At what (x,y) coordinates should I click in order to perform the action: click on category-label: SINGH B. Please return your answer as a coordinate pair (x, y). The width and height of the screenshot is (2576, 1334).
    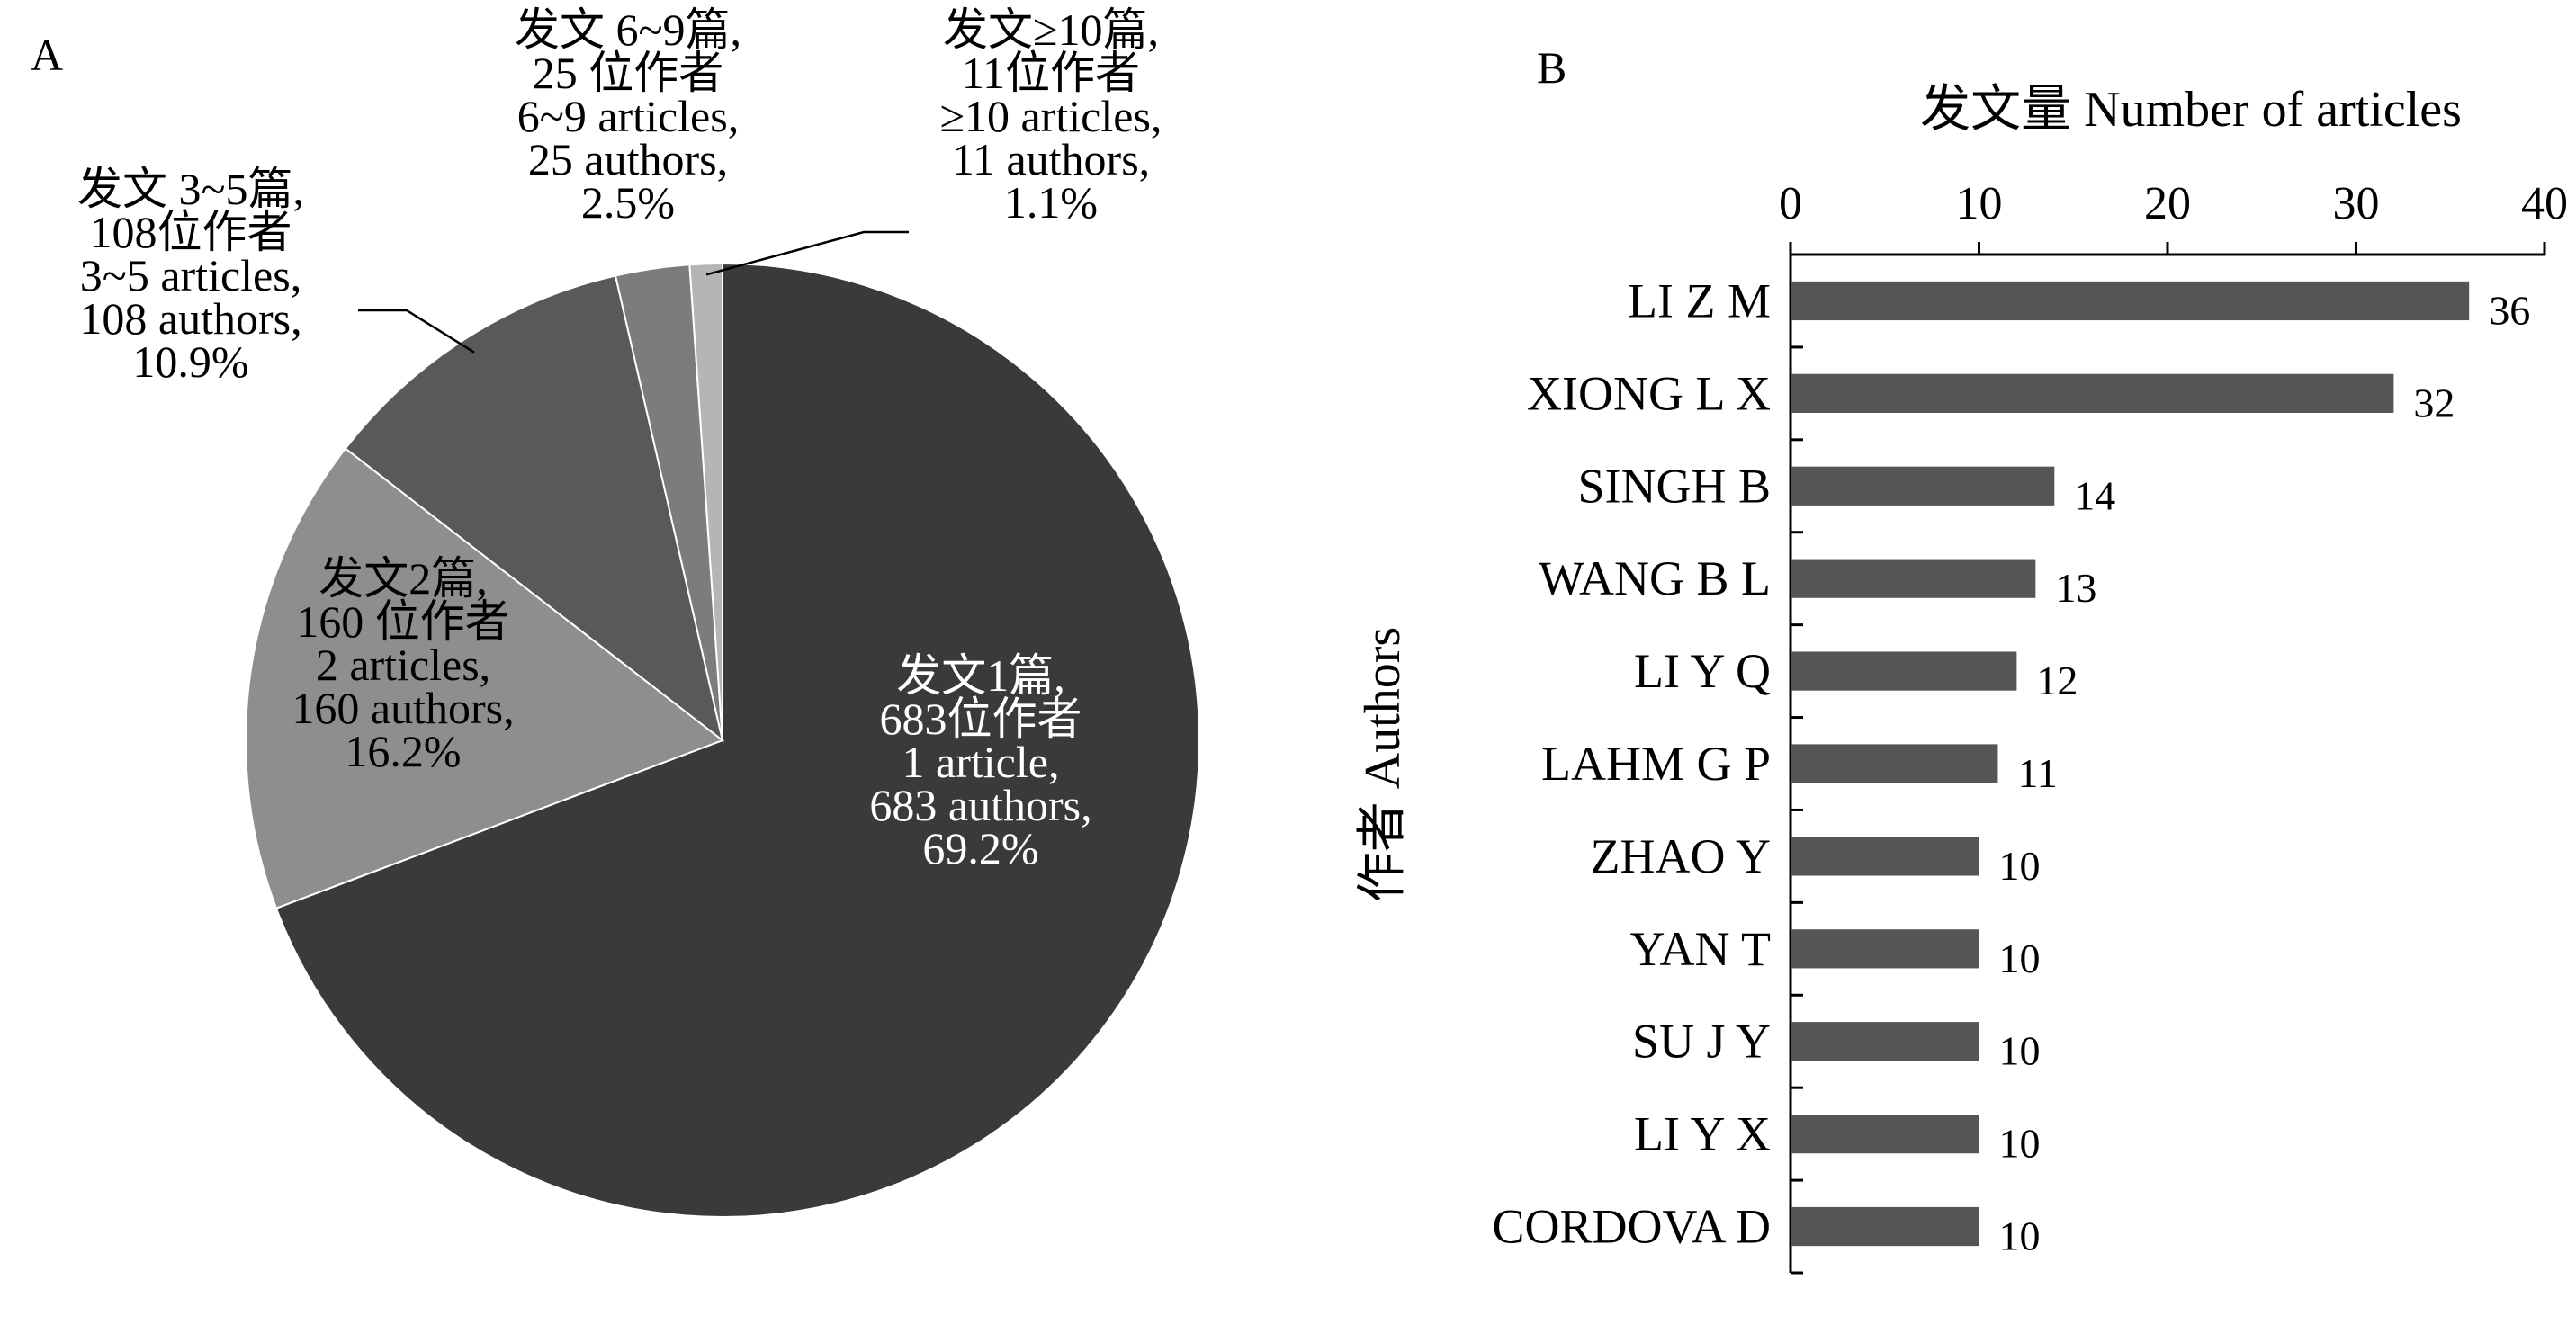
    Looking at the image, I should click on (1674, 486).